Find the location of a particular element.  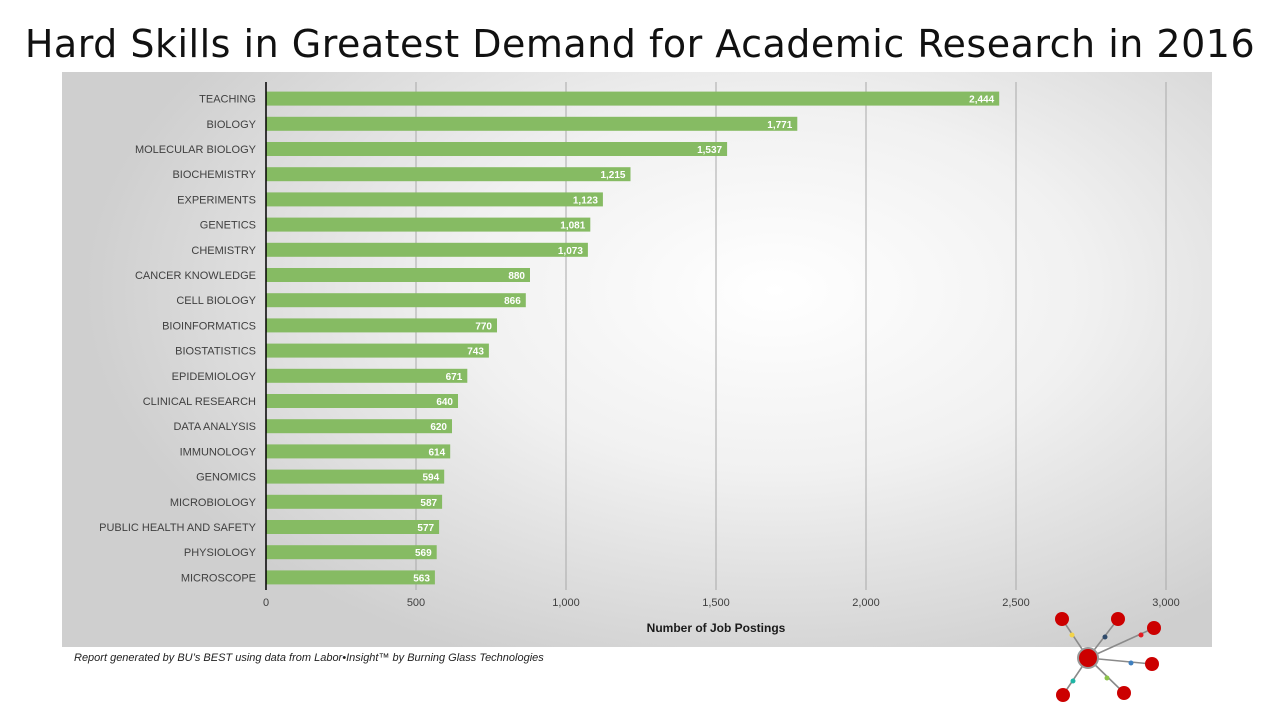

x-tick-label: 2,500 is located at coordinates (1016, 603).